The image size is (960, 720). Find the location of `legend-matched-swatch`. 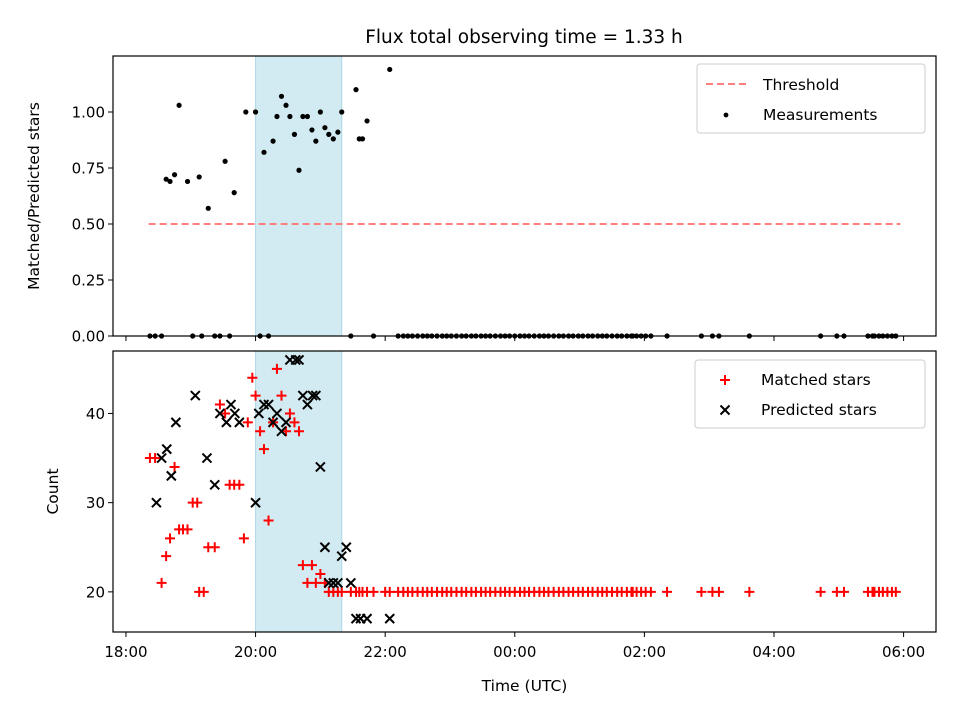

legend-matched-swatch is located at coordinates (725, 380).